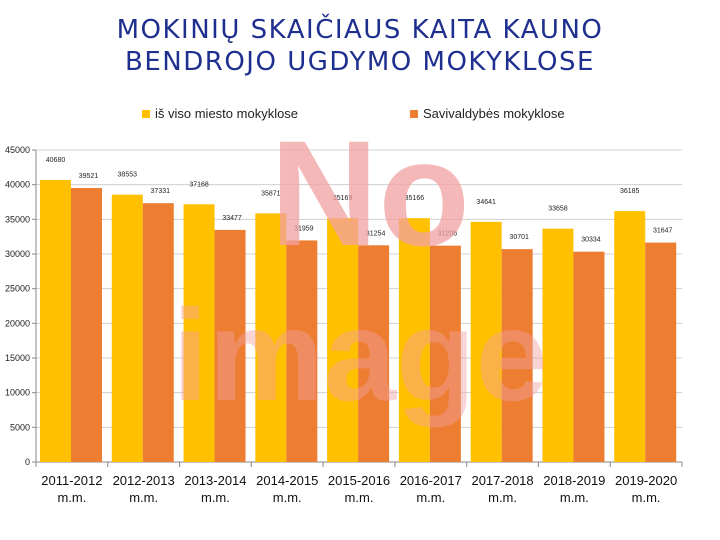 The image size is (720, 540). Describe the element at coordinates (486, 202) in the screenshot. I see `data-label-series-1: 34641` at that location.